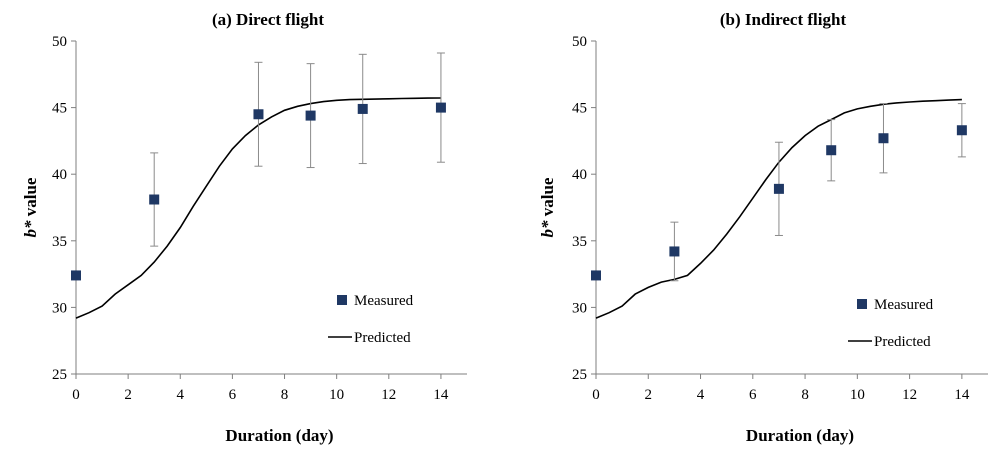  I want to click on panel-title: (b) Indirect flight, so click(783, 19).